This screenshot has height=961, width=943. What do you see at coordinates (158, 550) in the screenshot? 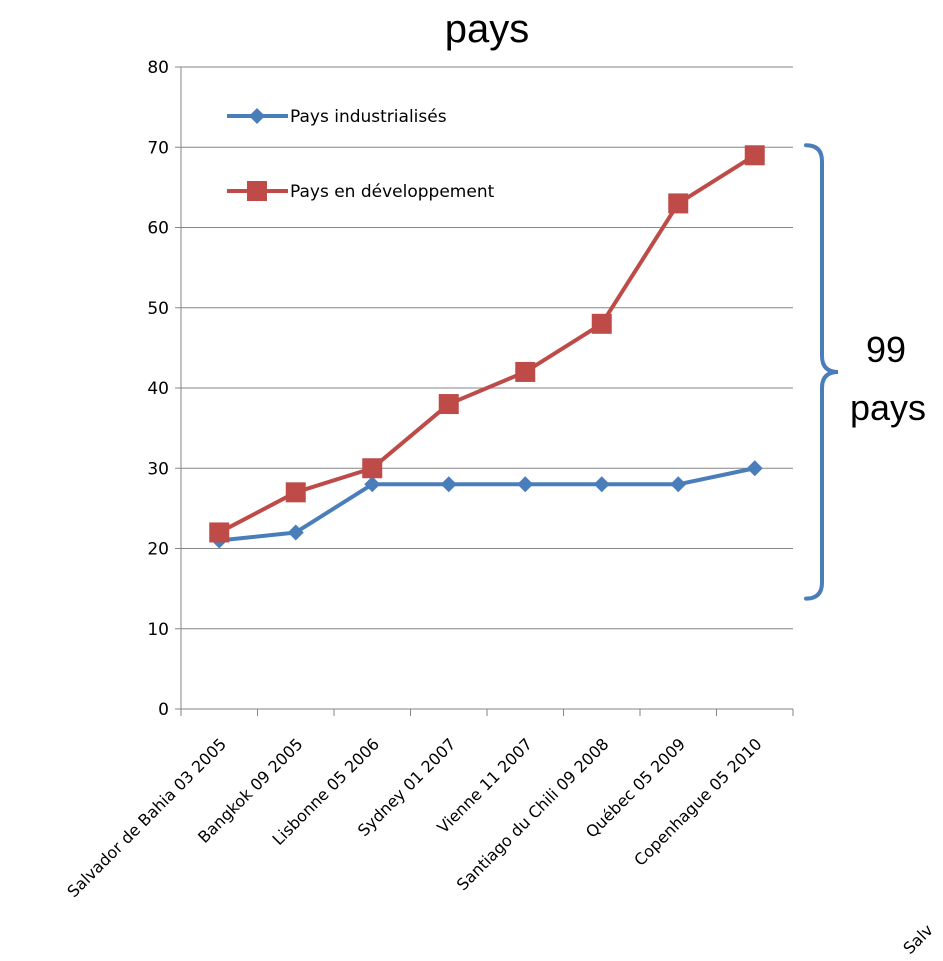
I see `y-tick-label: 20` at bounding box center [158, 550].